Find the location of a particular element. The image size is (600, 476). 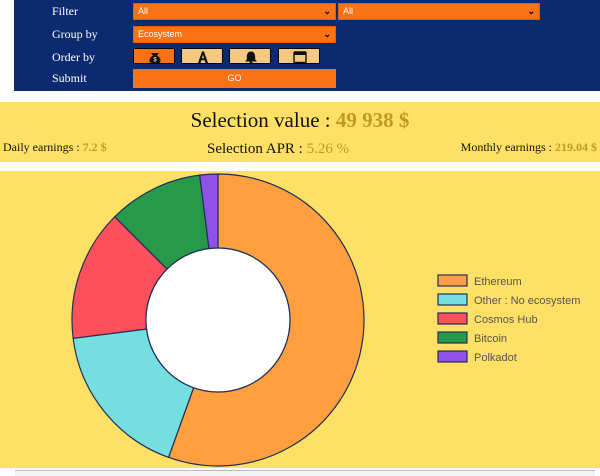

selection-apr-label: Selection APR : is located at coordinates (257, 149).